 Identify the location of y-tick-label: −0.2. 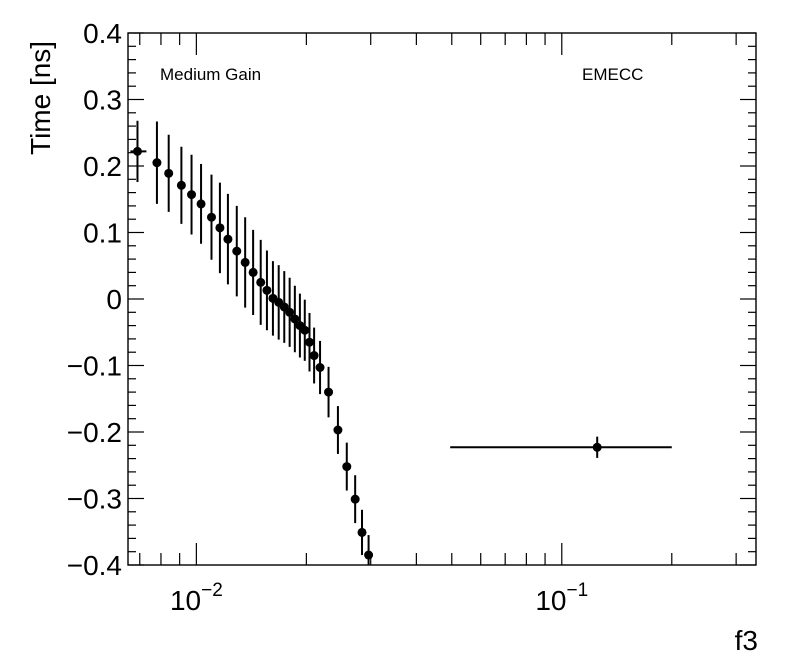
(94, 432).